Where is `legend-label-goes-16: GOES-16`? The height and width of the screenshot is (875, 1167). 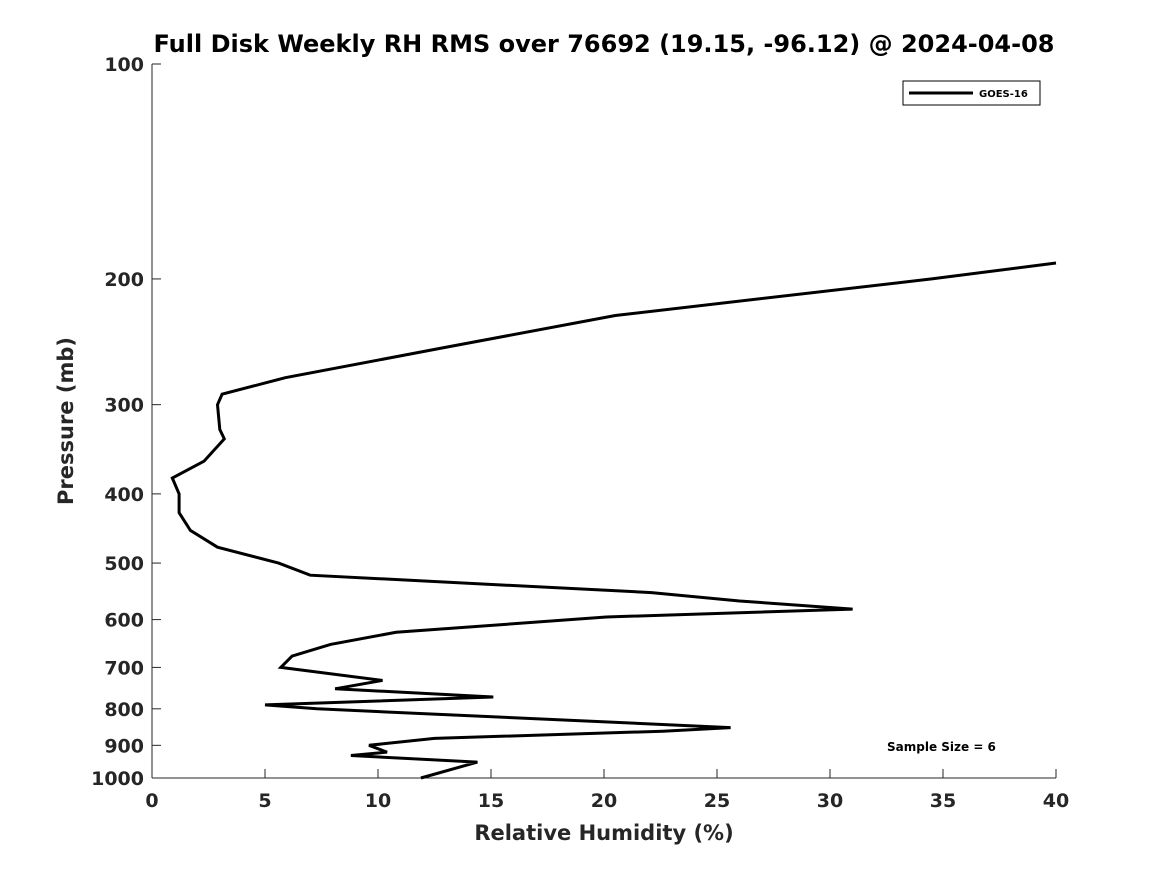
legend-label-goes-16: GOES-16 is located at coordinates (1003, 94).